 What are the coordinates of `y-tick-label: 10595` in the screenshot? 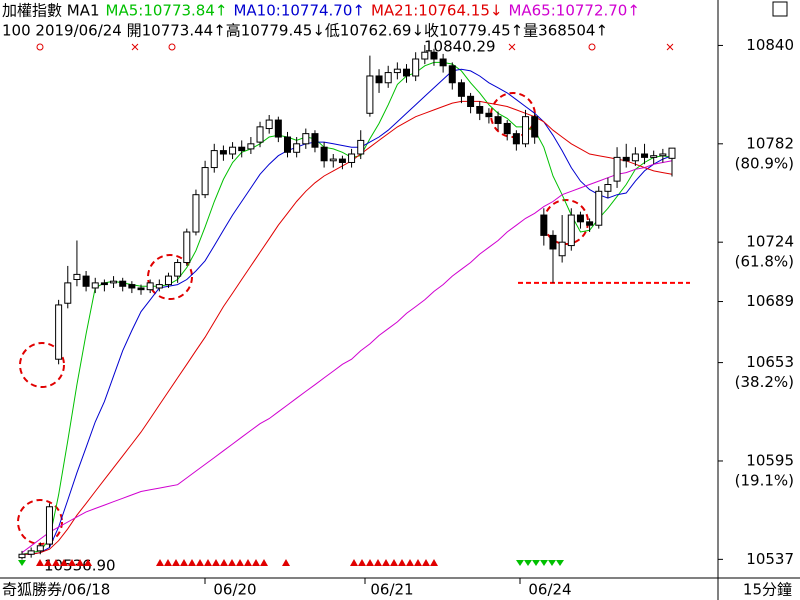 It's located at (770, 460).